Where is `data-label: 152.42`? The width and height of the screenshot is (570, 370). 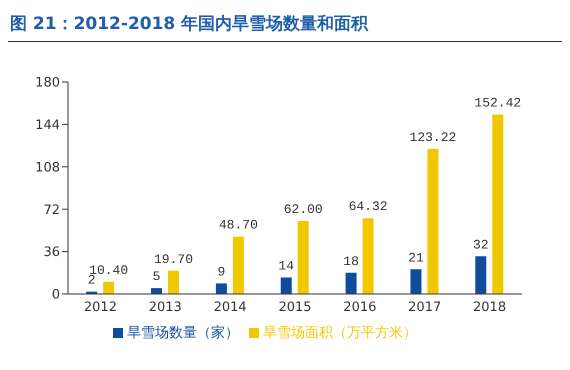 data-label: 152.42 is located at coordinates (498, 102).